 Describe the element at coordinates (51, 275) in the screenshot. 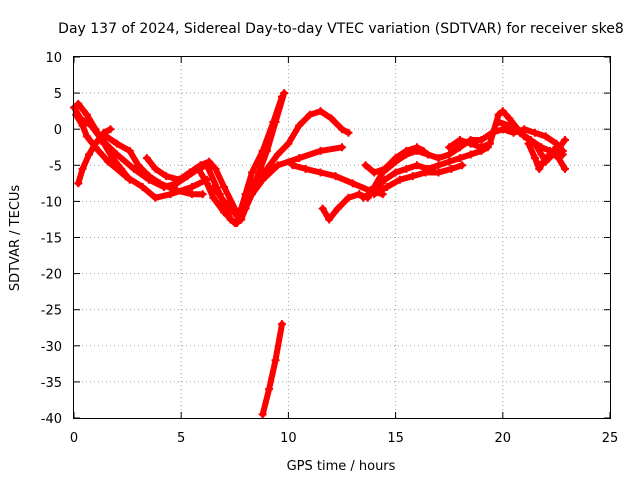

I see `y-tick-label: -20` at that location.